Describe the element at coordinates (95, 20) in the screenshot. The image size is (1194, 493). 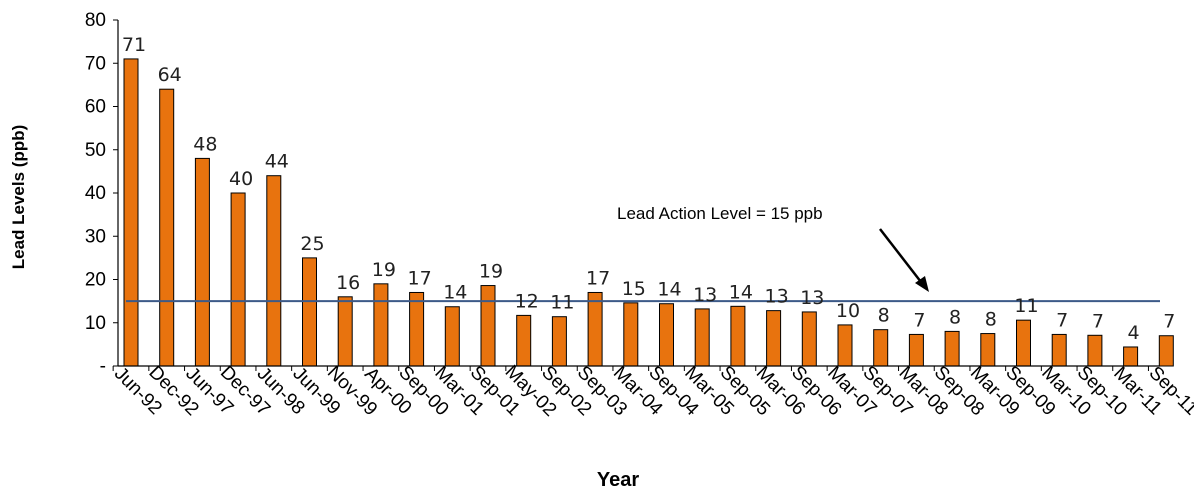
I see `y-tick-label: 80` at that location.